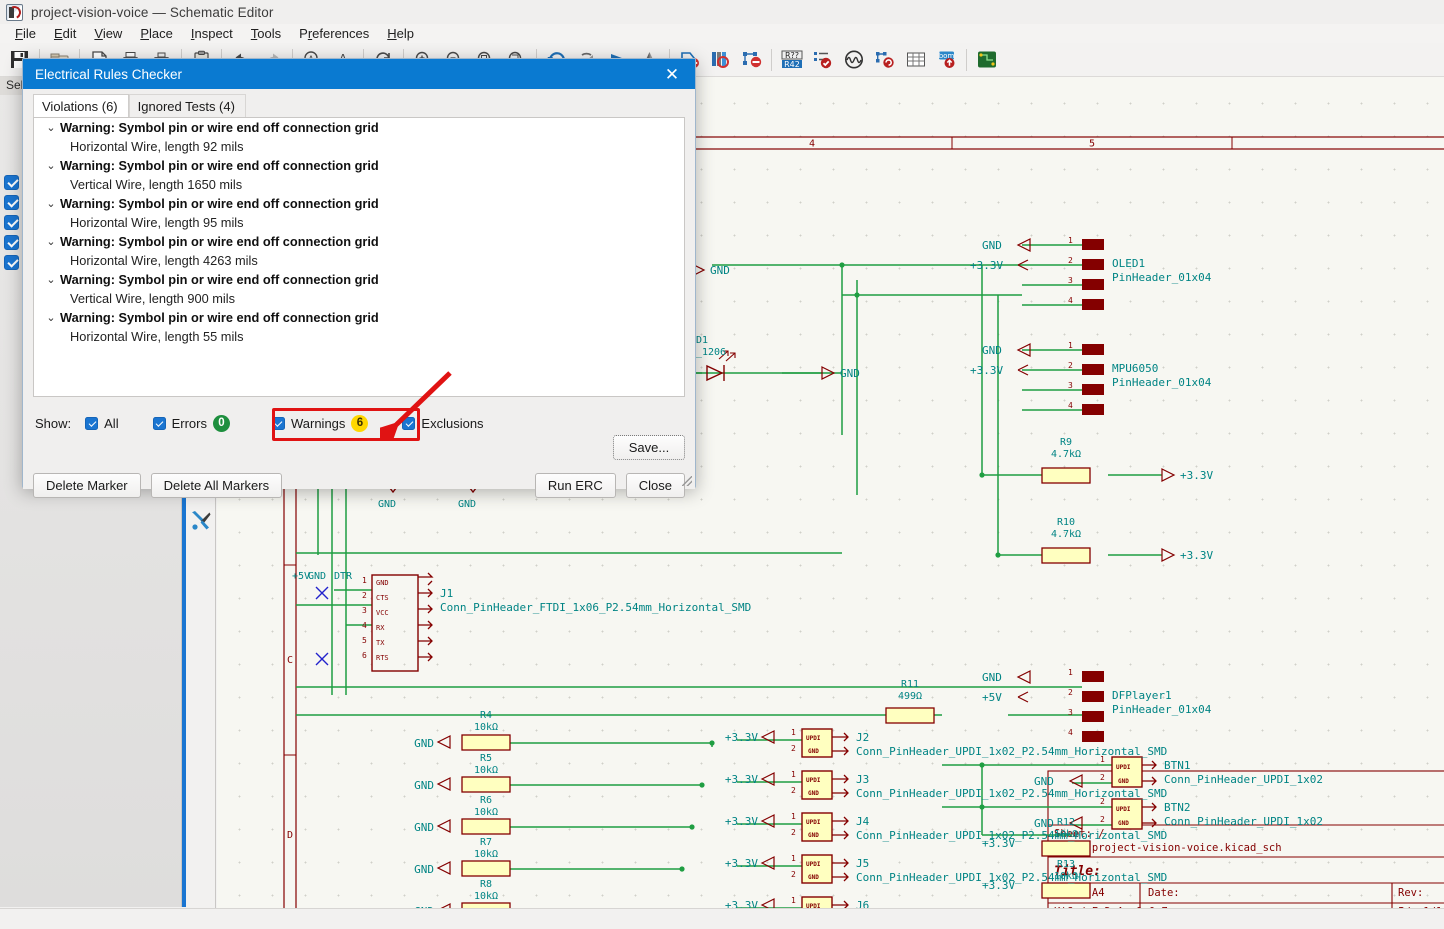 Image resolution: width=1444 pixels, height=929 pixels. What do you see at coordinates (751, 60) in the screenshot?
I see `footprint-assign-icon` at bounding box center [751, 60].